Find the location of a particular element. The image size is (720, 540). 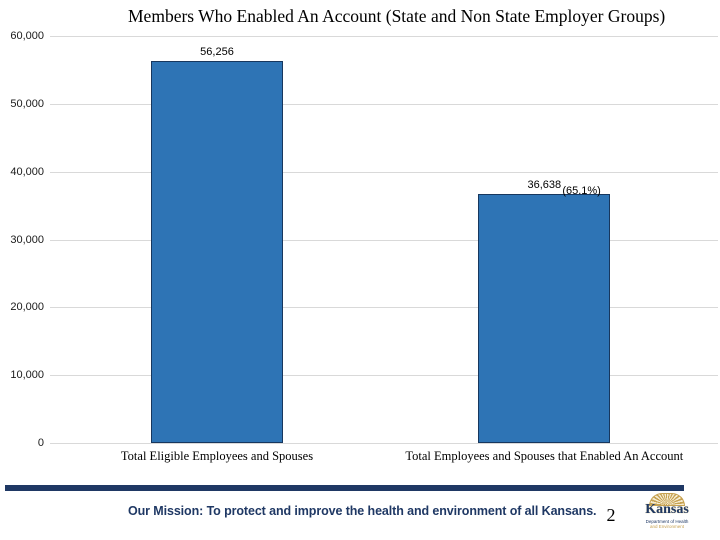

logo-subtext-line2: and Environment is located at coordinates (667, 526).